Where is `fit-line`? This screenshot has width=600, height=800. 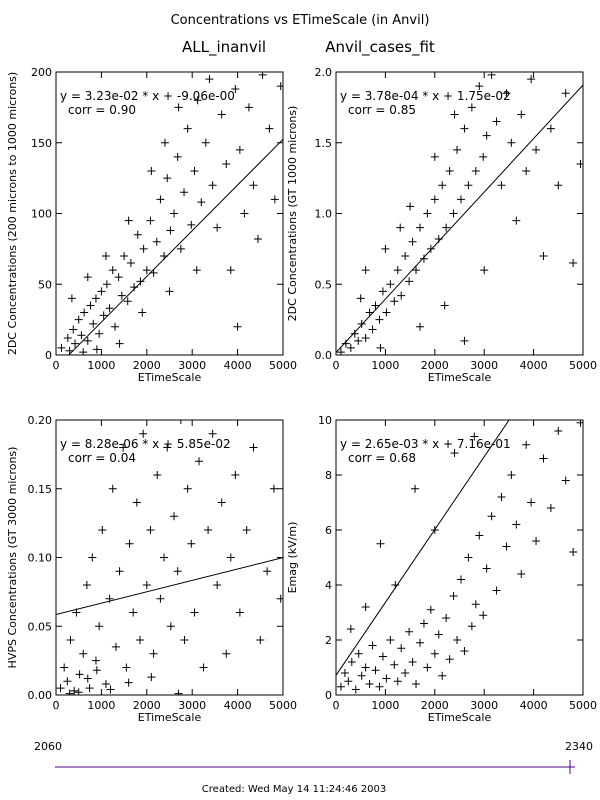
fit-line is located at coordinates (175, 246).